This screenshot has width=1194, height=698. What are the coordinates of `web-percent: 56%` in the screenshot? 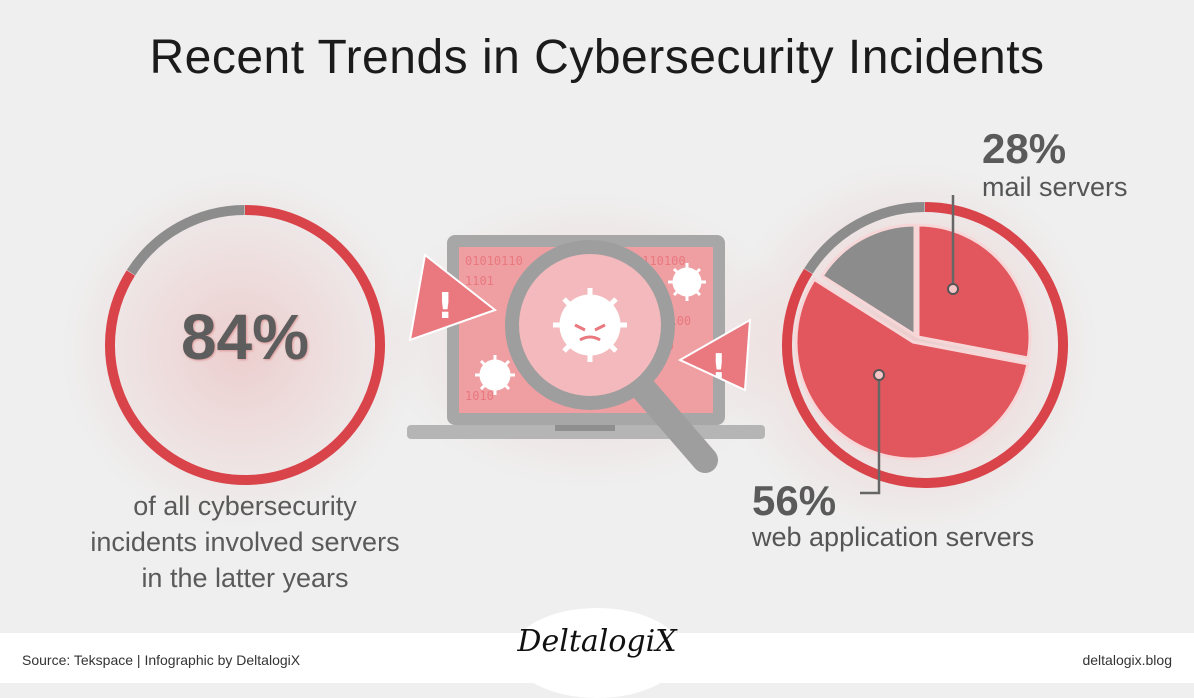 It's located at (794, 500).